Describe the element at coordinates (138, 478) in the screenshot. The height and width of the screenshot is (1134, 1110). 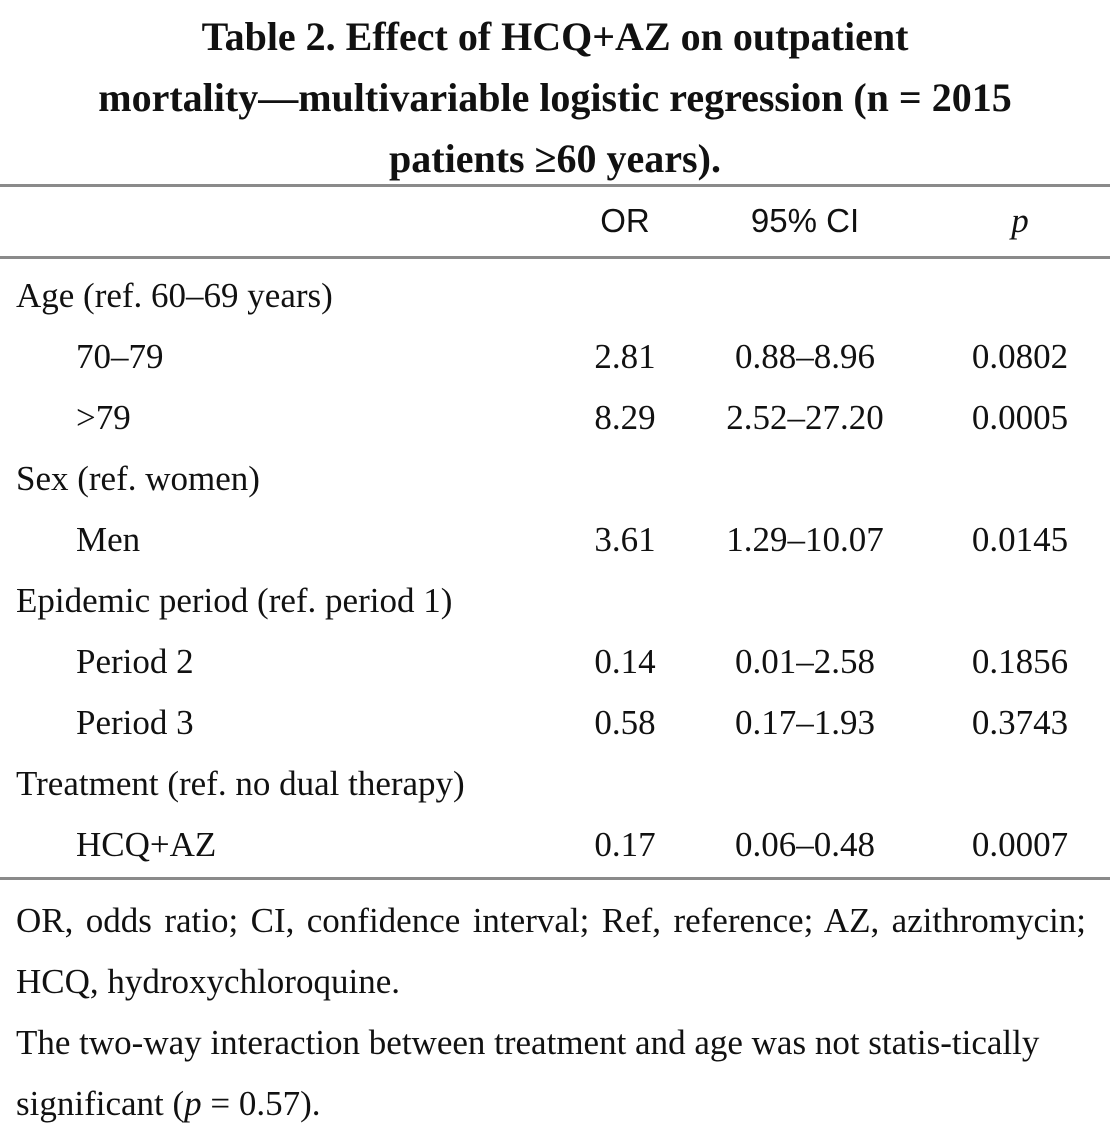
I see `row-group-label: Sex (ref. women)` at that location.